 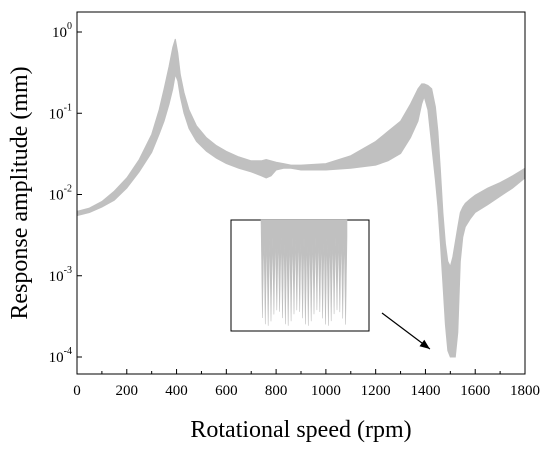 What do you see at coordinates (60, 194) in the screenshot?
I see `y-tick-label: 10⁻²` at bounding box center [60, 194].